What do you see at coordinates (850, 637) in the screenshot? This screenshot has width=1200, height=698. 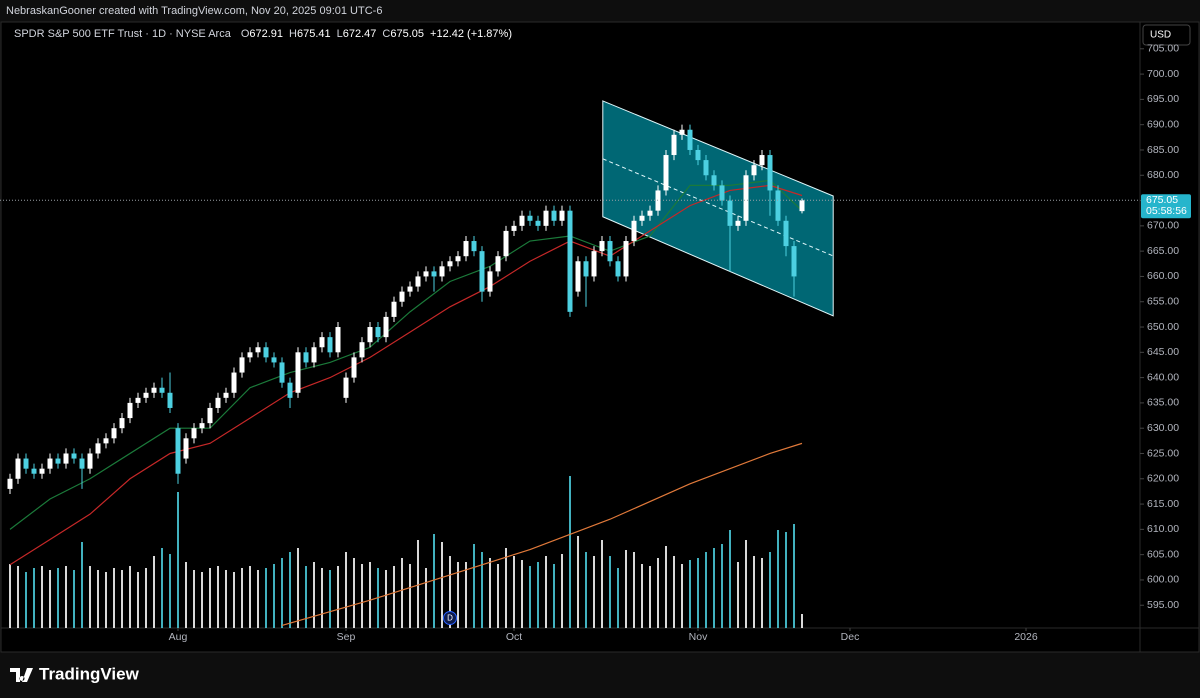 I see `x-tick-label: Dec` at bounding box center [850, 637].